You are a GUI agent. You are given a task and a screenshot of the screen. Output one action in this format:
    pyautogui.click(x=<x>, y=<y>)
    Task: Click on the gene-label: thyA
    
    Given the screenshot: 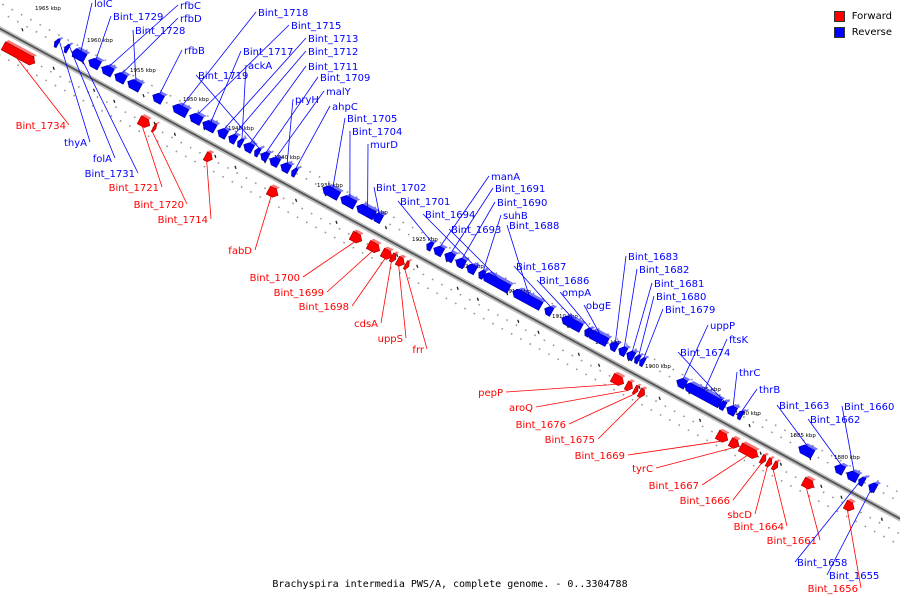 What is the action you would take?
    pyautogui.click(x=75, y=143)
    